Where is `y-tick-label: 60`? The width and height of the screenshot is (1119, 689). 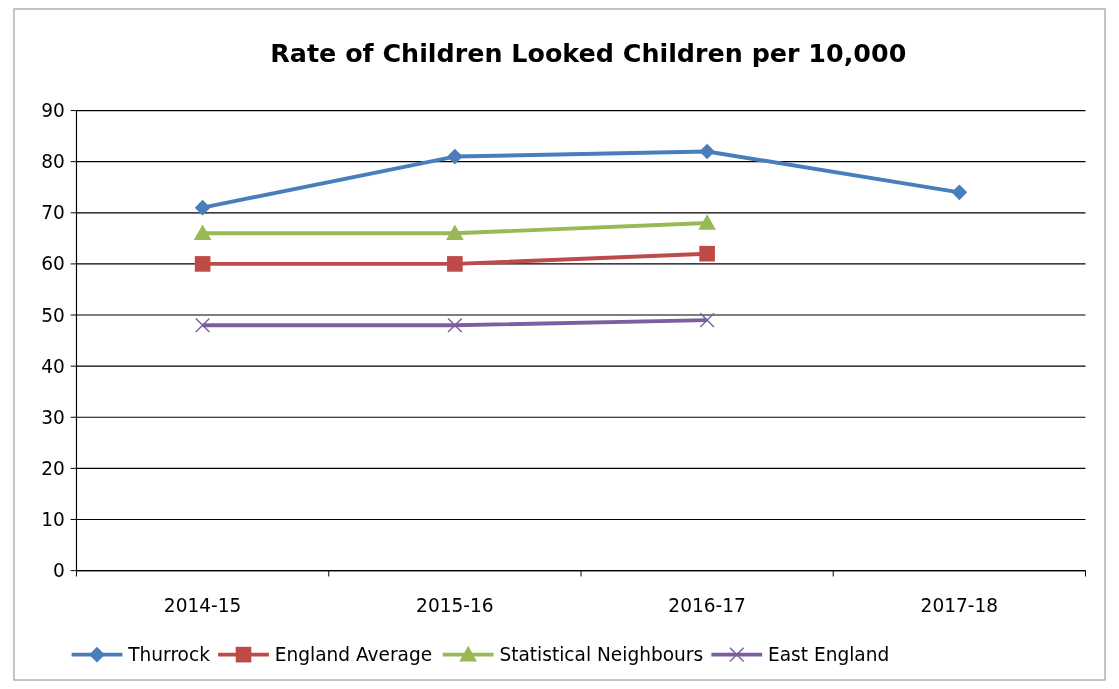
y-tick-label: 60 is located at coordinates (53, 264).